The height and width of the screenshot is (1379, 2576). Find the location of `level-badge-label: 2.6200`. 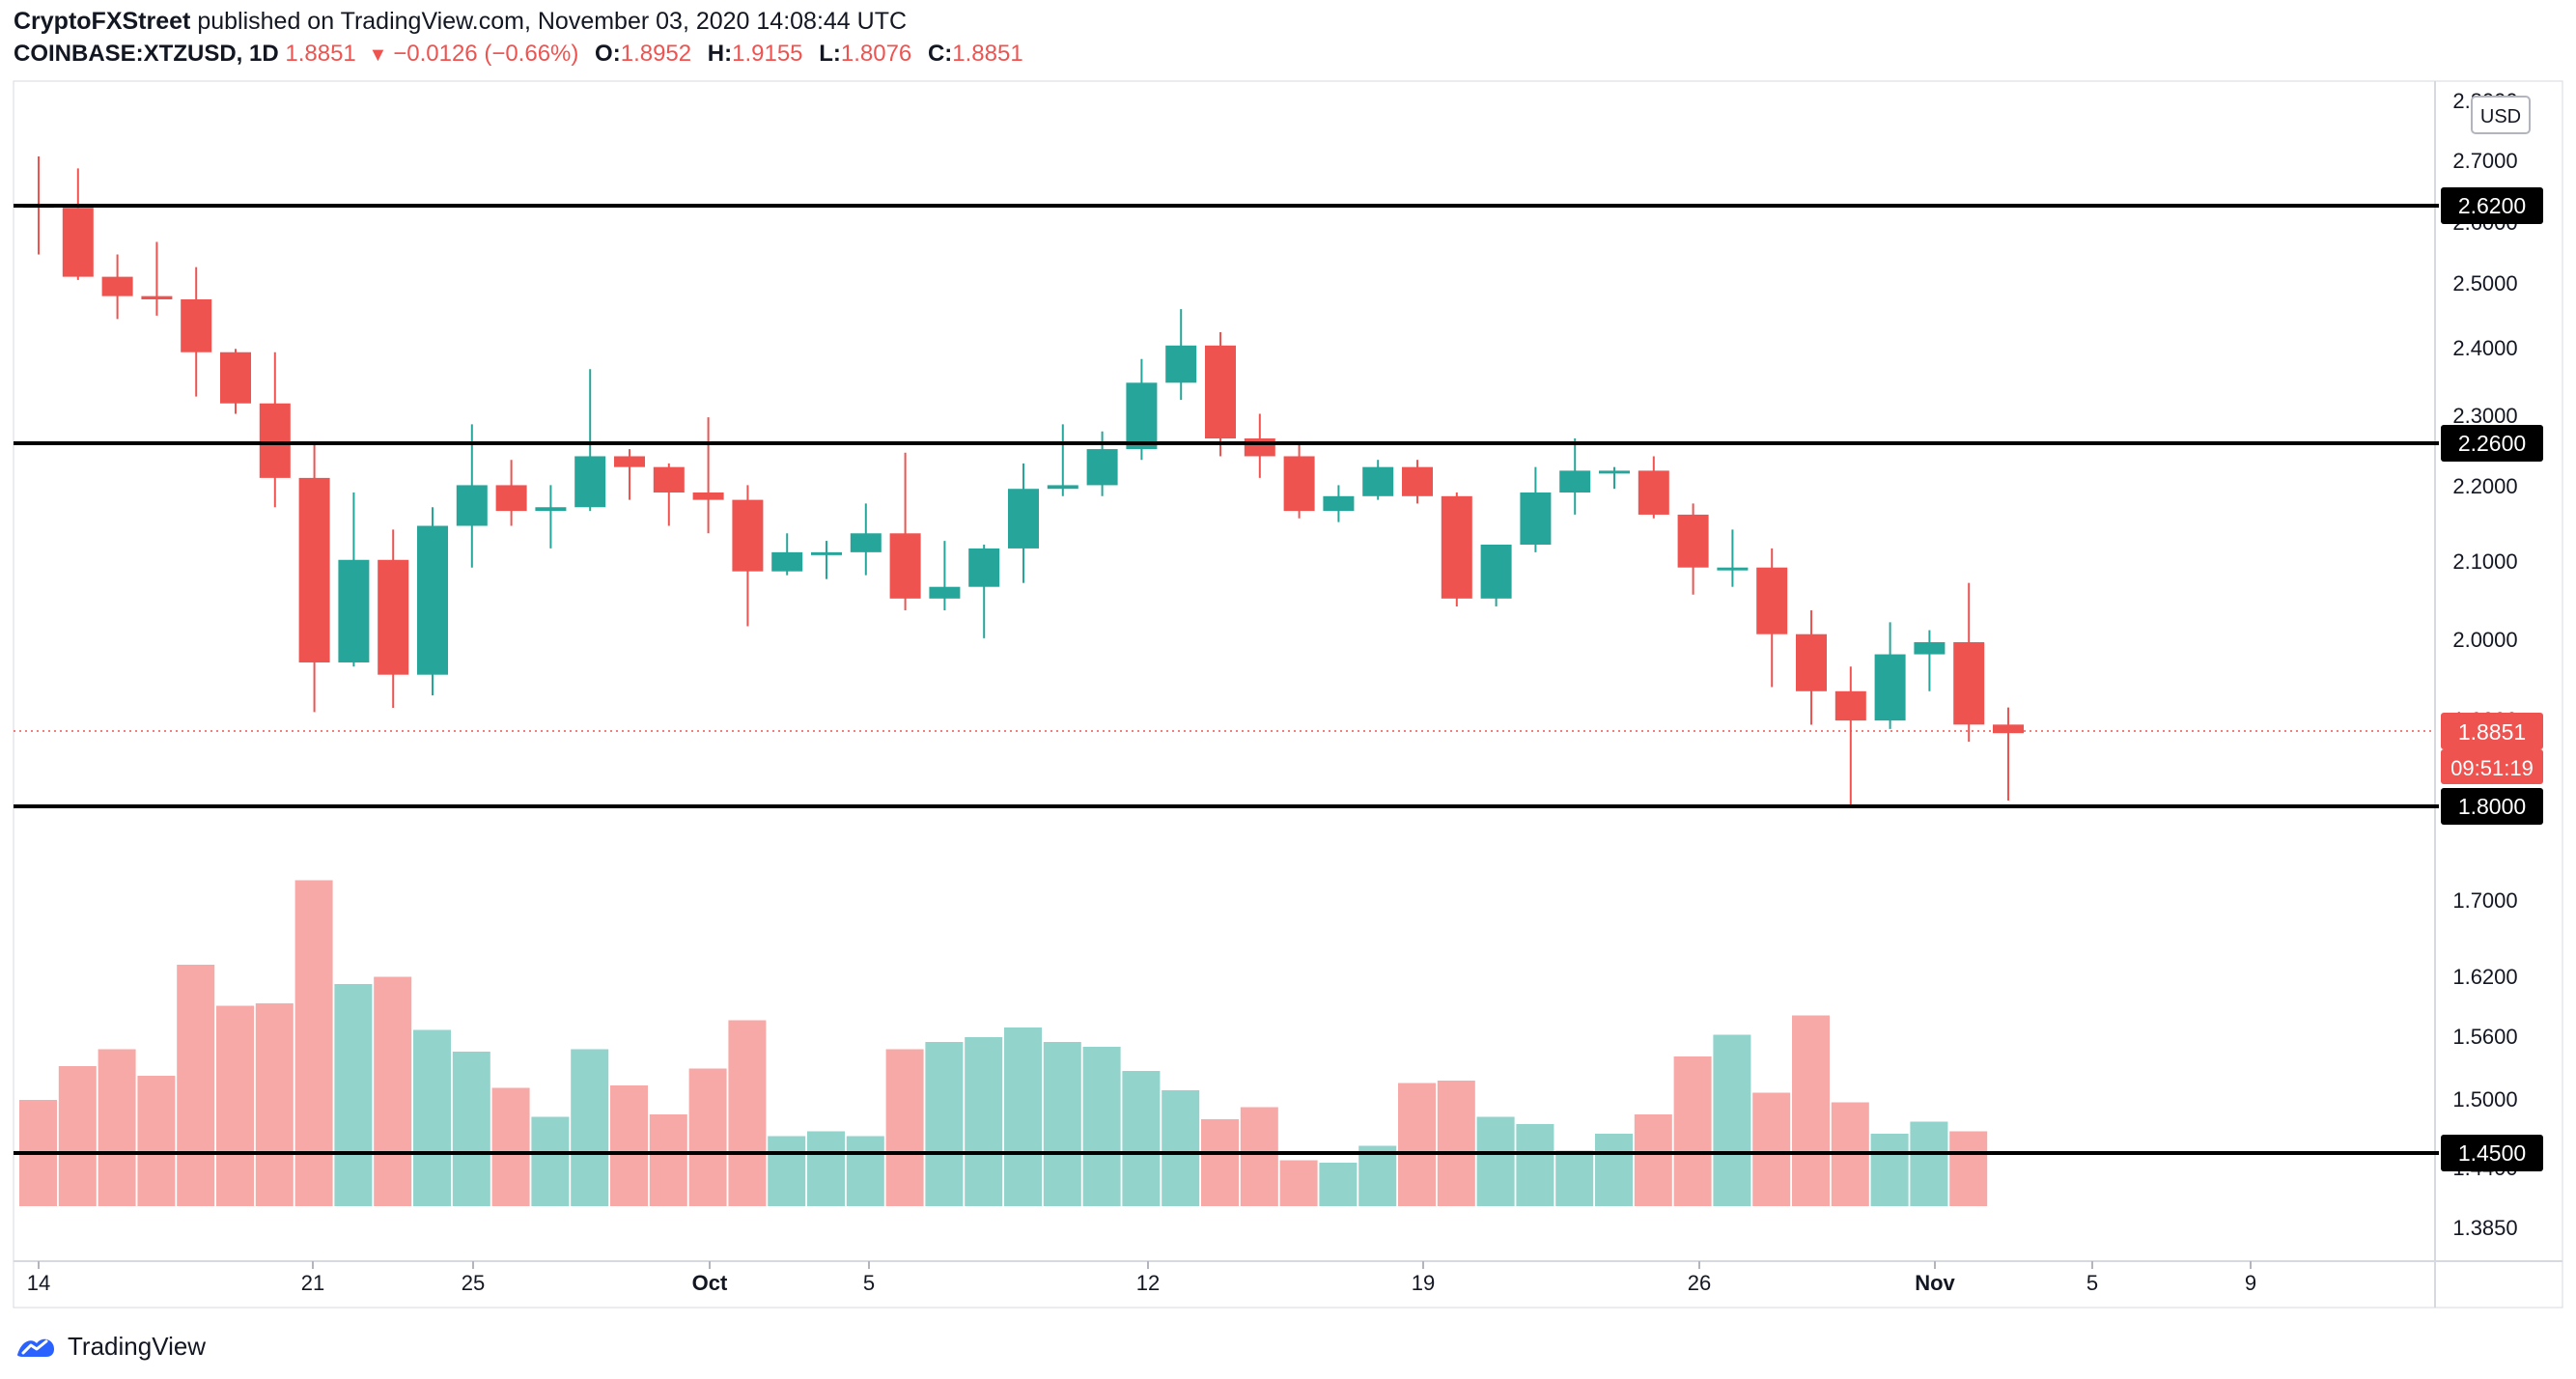

level-badge-label: 2.6200 is located at coordinates (2492, 206).